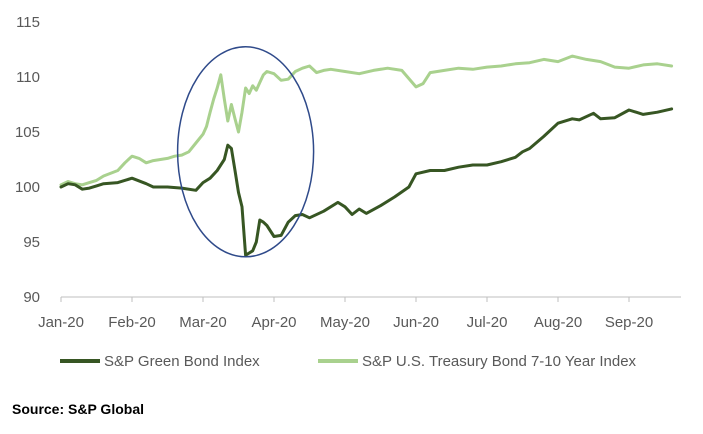 The width and height of the screenshot is (703, 434). Describe the element at coordinates (132, 322) in the screenshot. I see `x-tick-label: Feb-20` at that location.